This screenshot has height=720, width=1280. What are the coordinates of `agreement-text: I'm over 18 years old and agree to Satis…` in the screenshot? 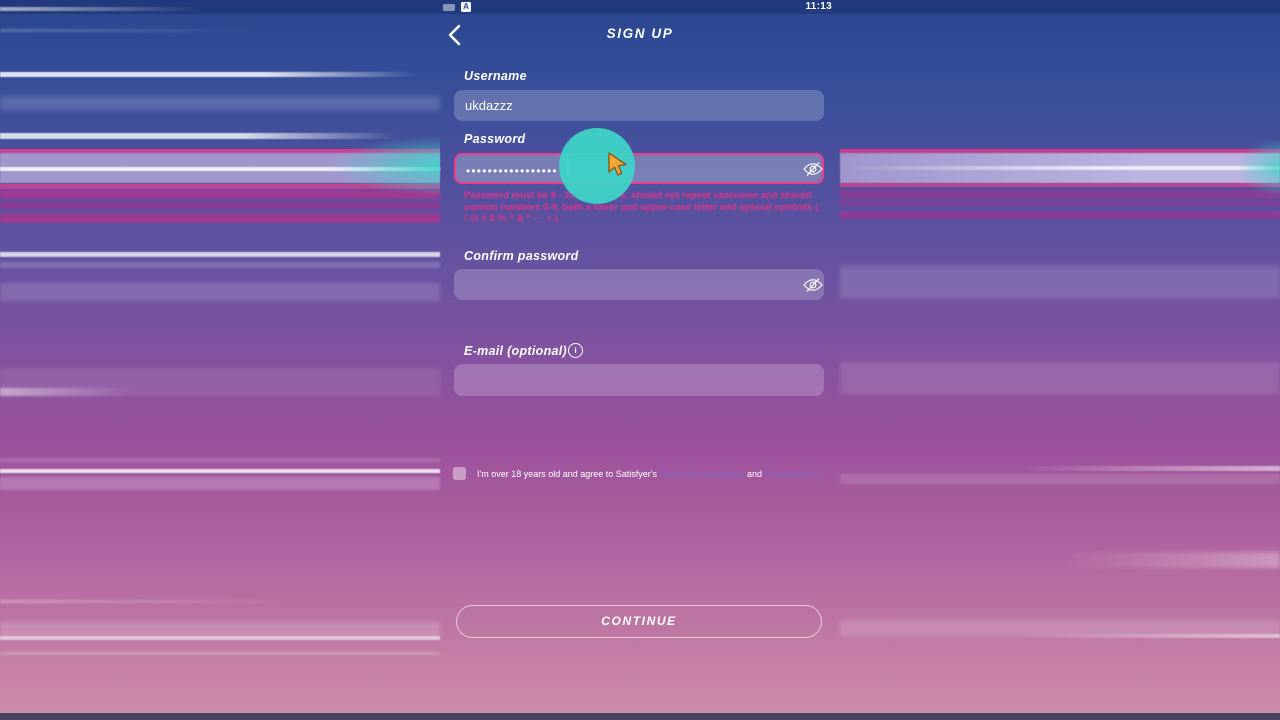 It's located at (651, 474).